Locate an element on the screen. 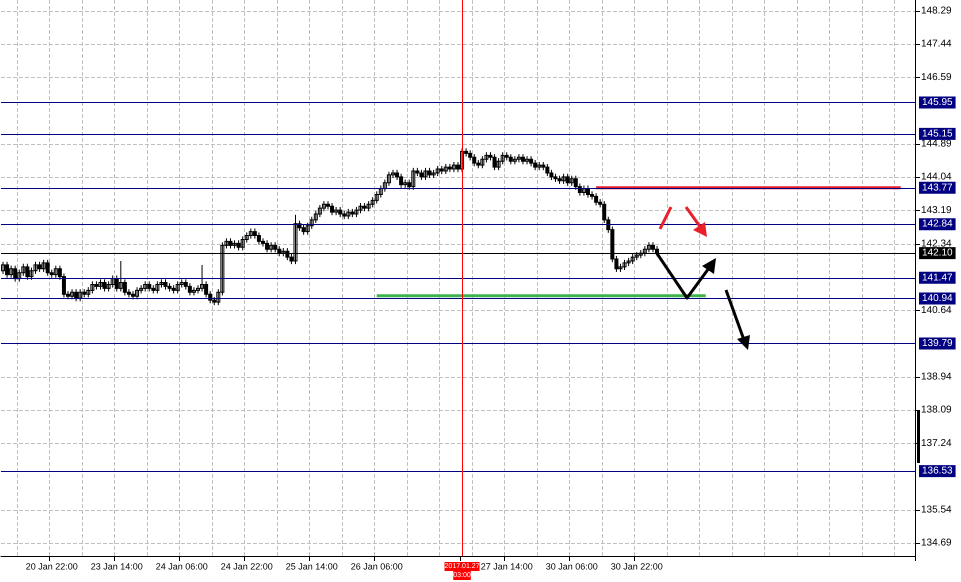 The height and width of the screenshot is (582, 961). x-tick-label: 30 Jan 06:00 is located at coordinates (572, 567).